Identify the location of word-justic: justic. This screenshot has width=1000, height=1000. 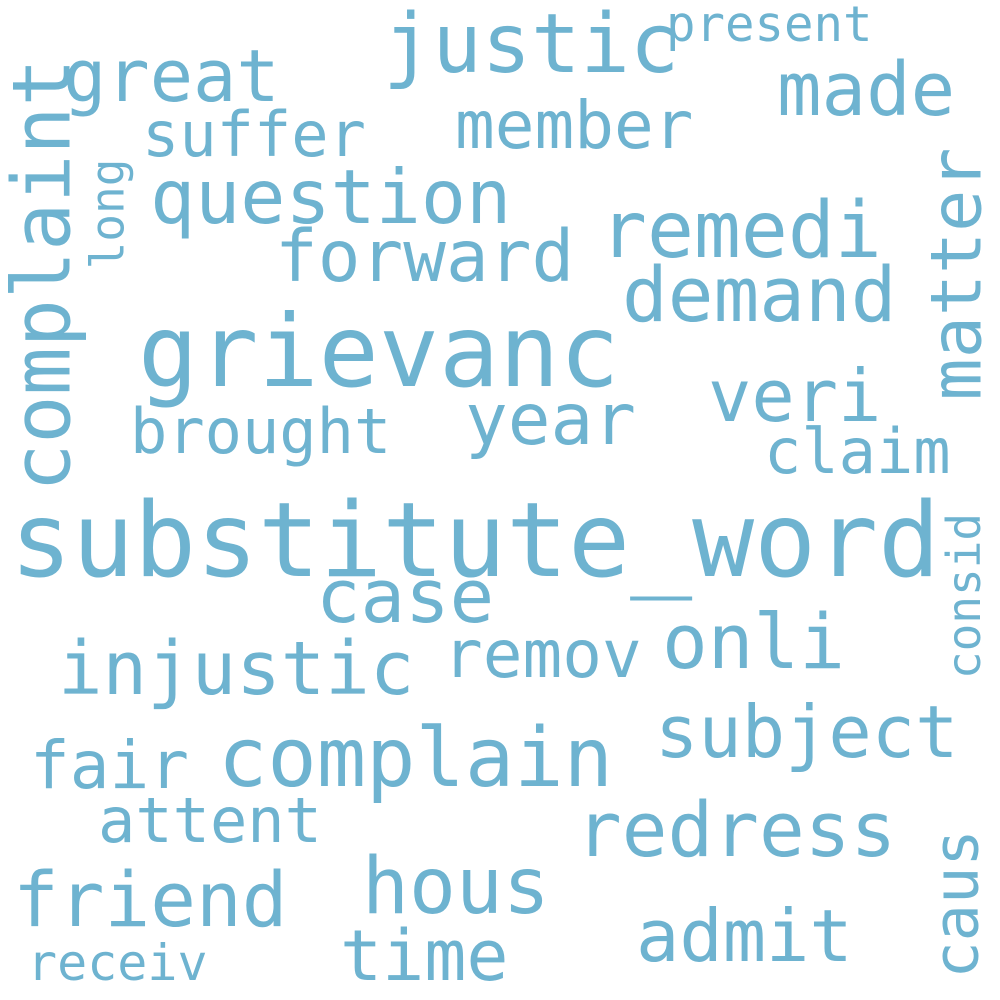
(531, 46).